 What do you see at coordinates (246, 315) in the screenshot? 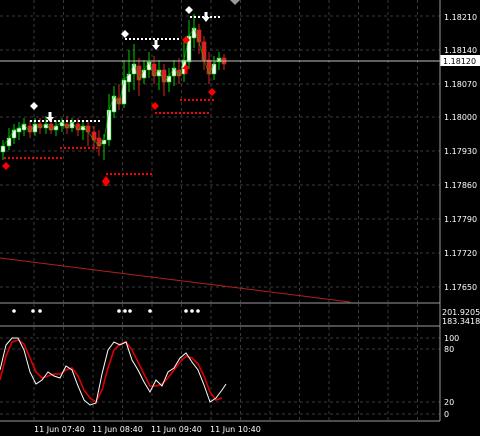
I see `indicator-pane: 201.9205 183.3418` at bounding box center [246, 315].